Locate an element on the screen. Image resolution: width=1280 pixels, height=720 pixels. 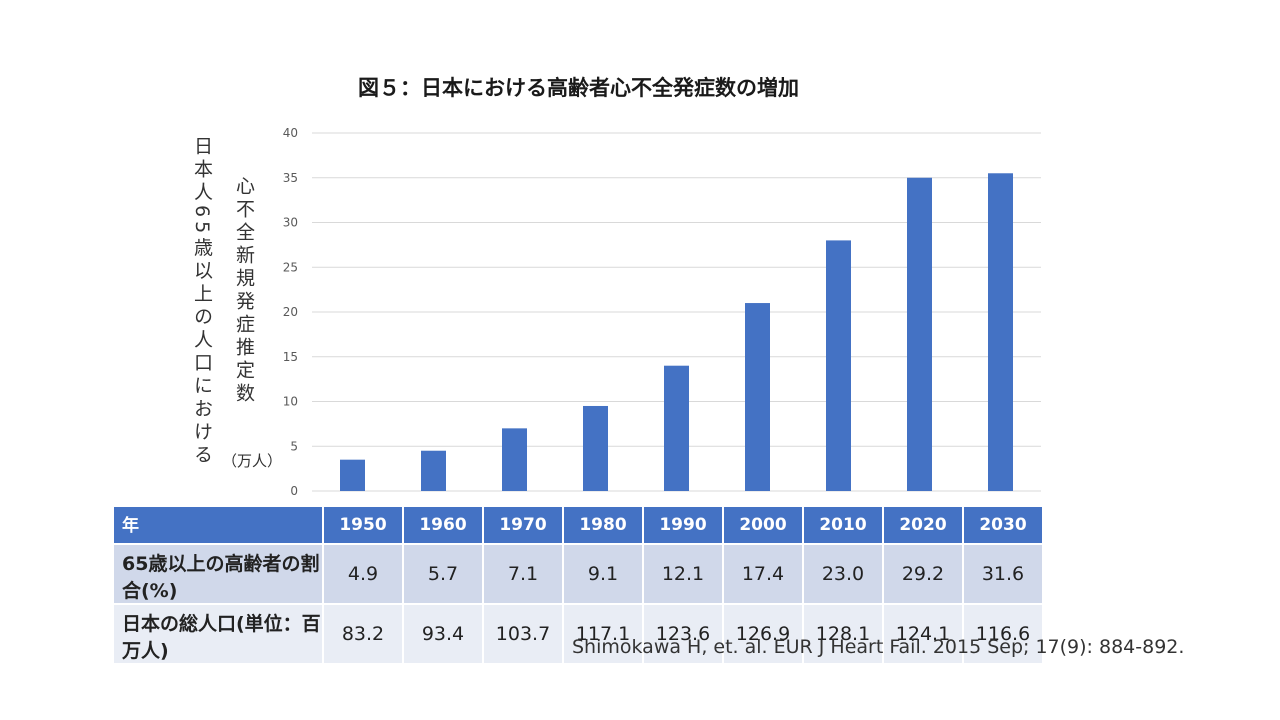
table-header-label: 年 is located at coordinates (218, 525).